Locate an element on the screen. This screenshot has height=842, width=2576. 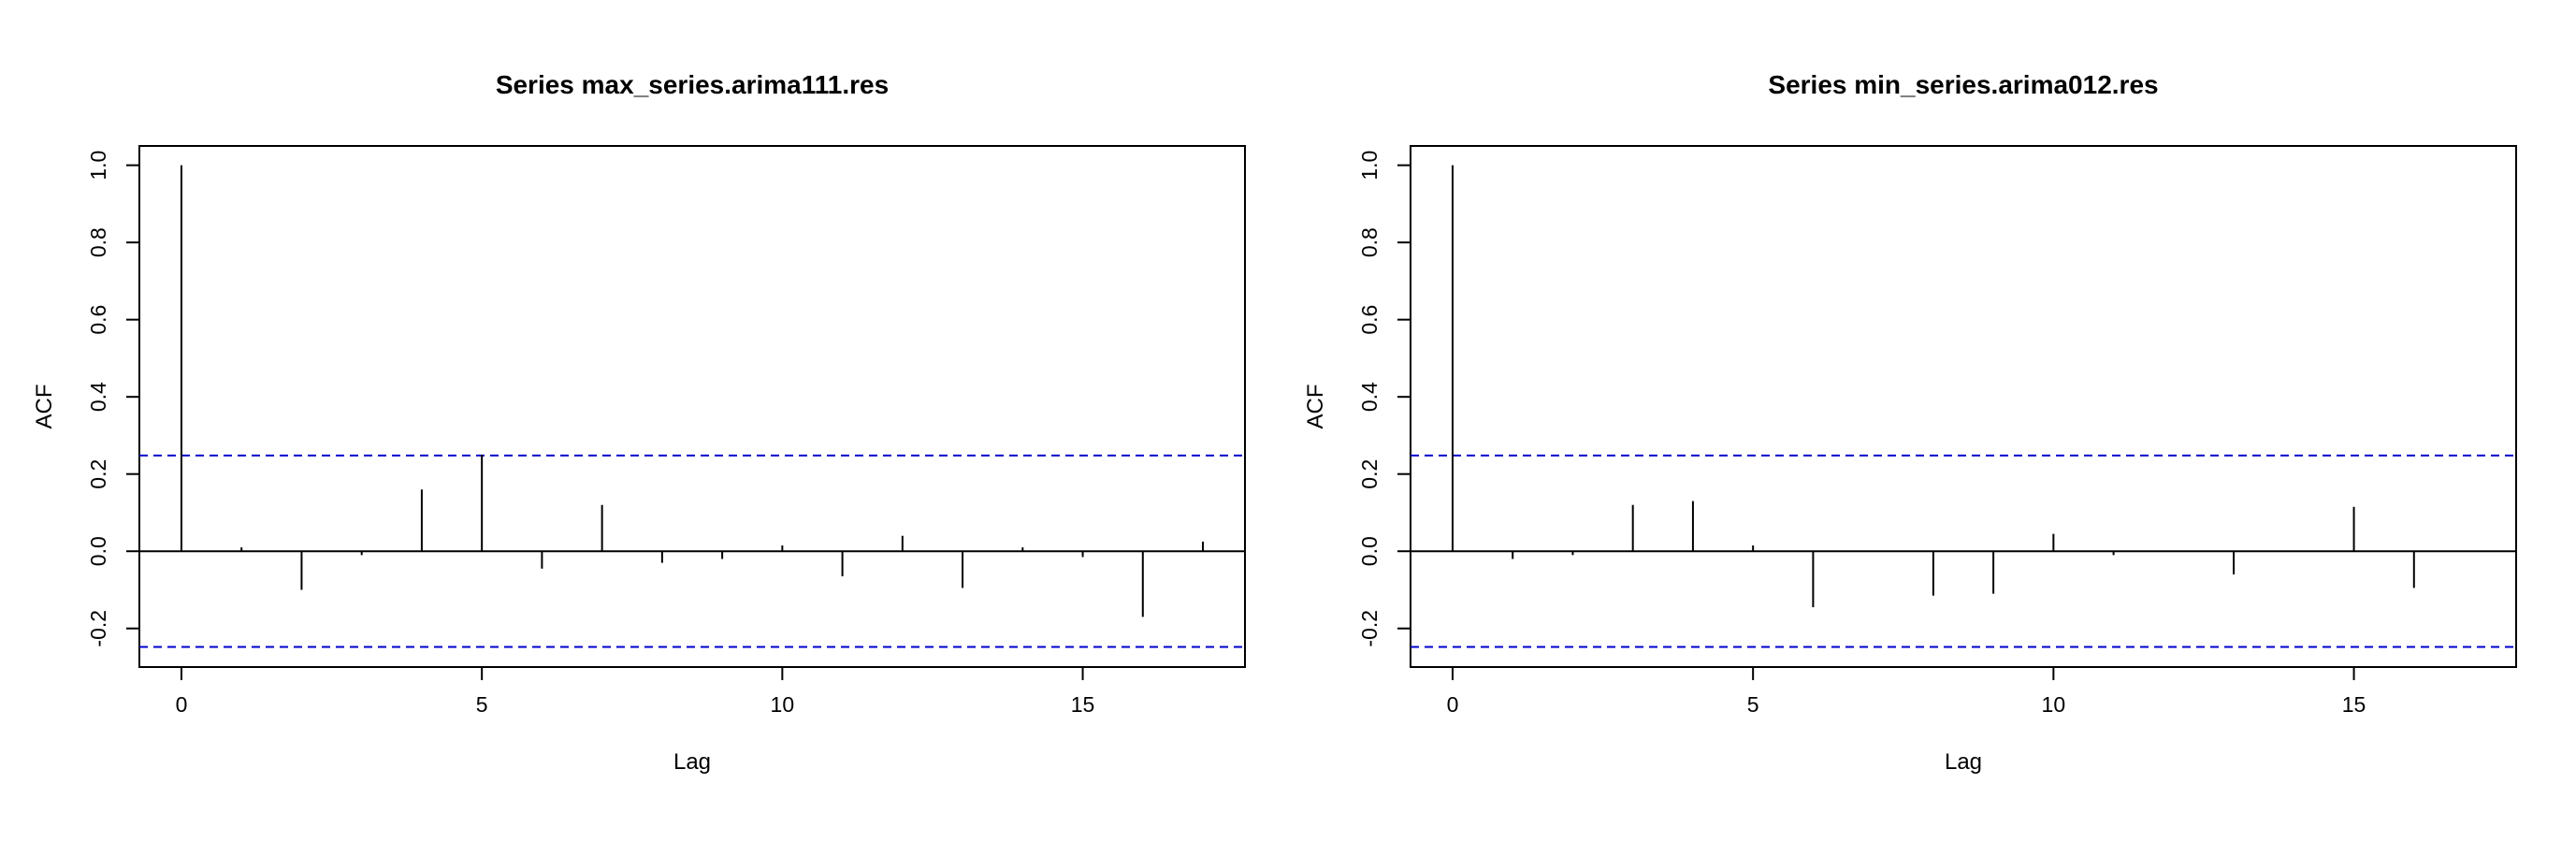
chart-title: Series min_series.arima012.res is located at coordinates (1963, 84).